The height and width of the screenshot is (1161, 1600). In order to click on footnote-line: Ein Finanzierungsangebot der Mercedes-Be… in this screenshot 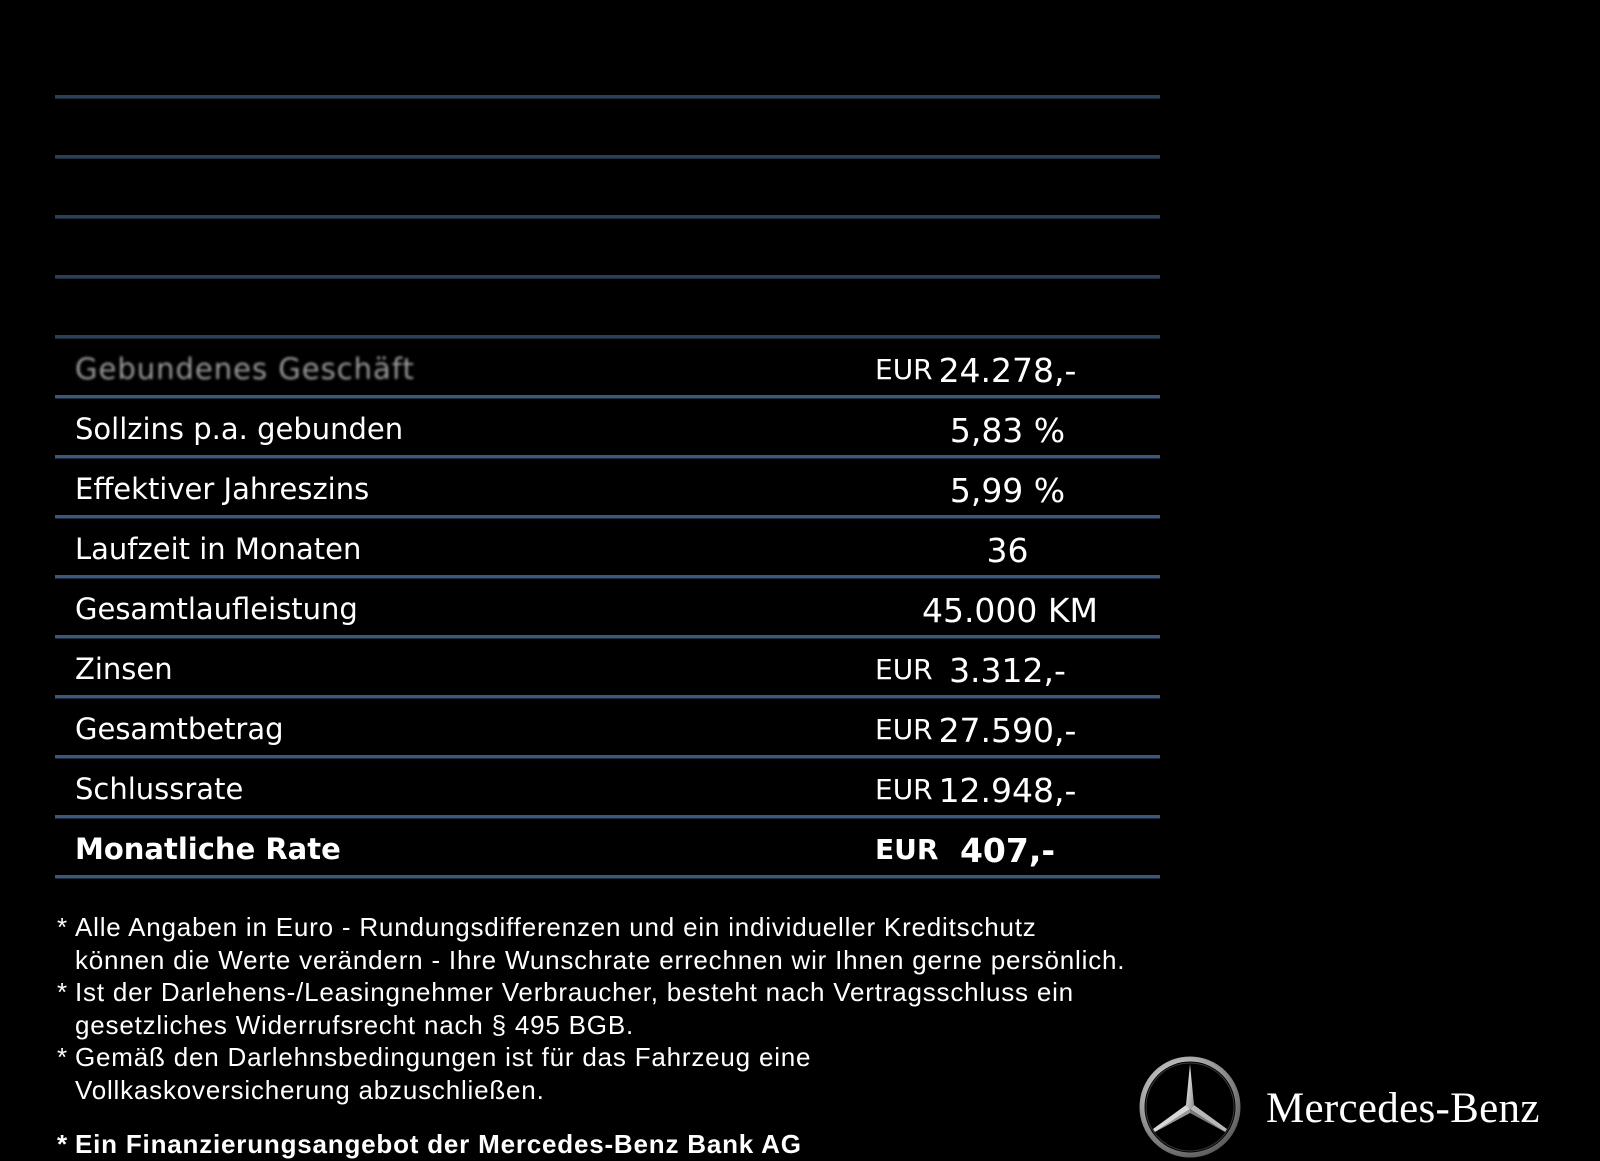, I will do `click(438, 1144)`.